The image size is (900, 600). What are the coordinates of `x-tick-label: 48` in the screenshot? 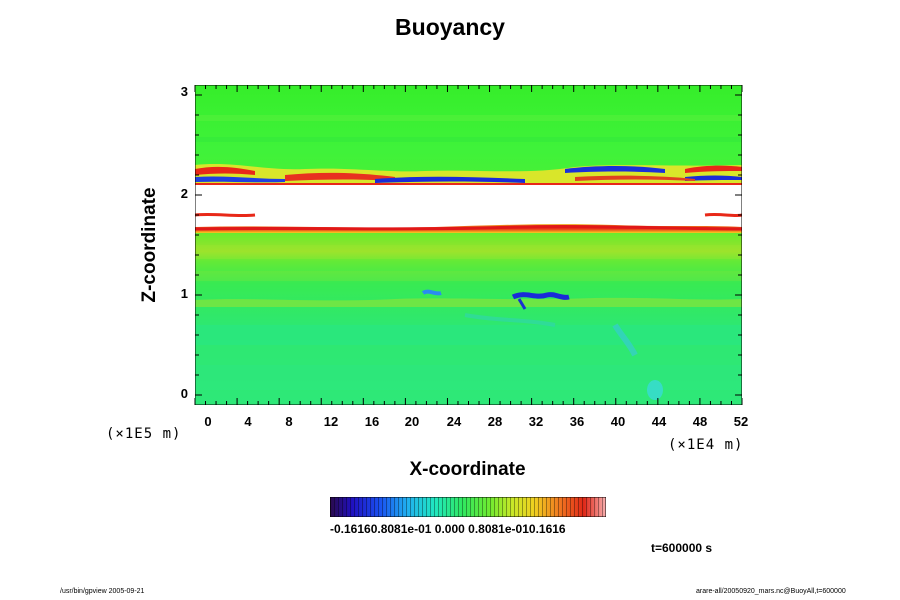 It's located at (700, 421).